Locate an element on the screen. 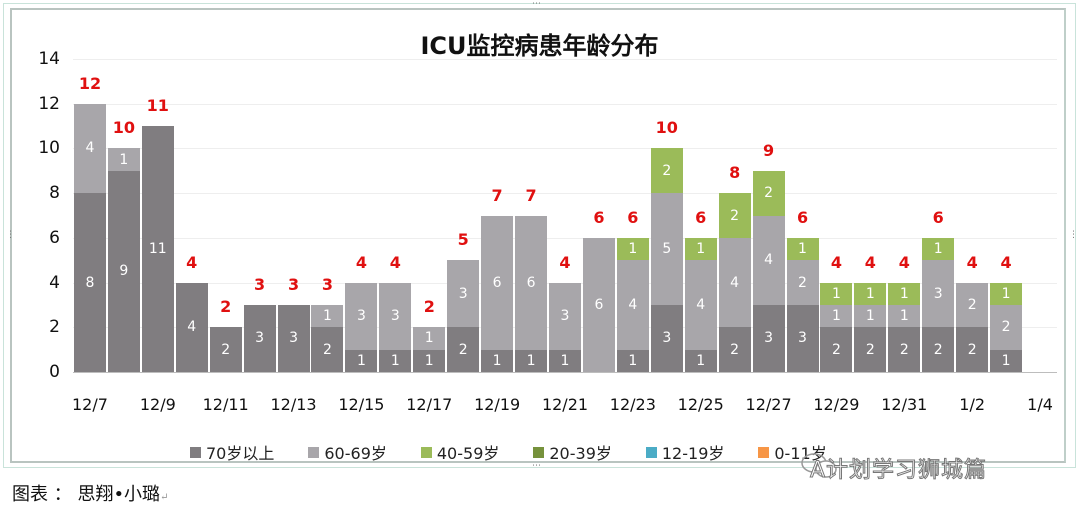 This screenshot has width=1079, height=511. resize-handle-bottom: ⋯ is located at coordinates (536, 466).